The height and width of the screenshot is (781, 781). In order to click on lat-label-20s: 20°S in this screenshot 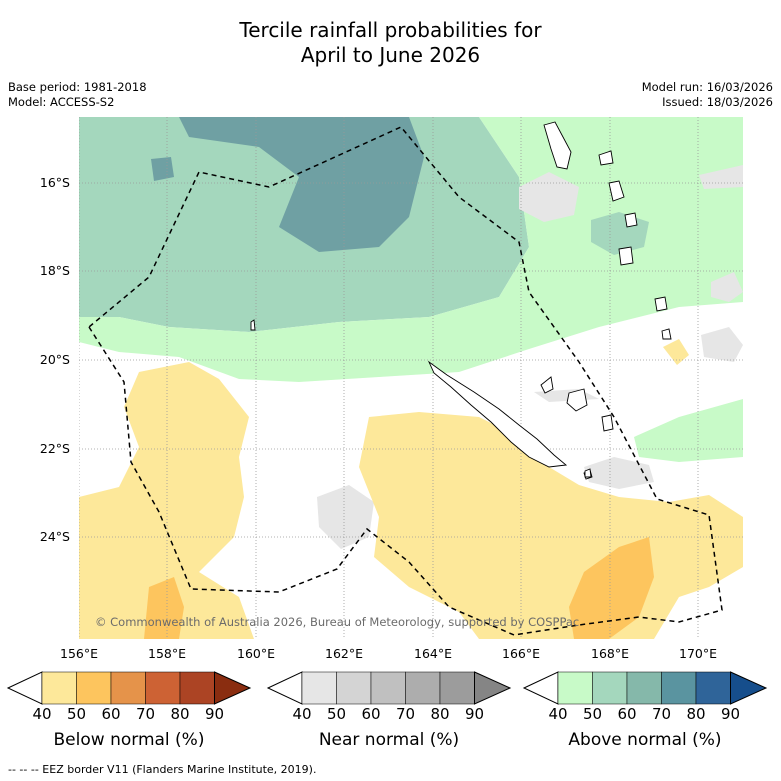, I will do `click(54, 359)`.